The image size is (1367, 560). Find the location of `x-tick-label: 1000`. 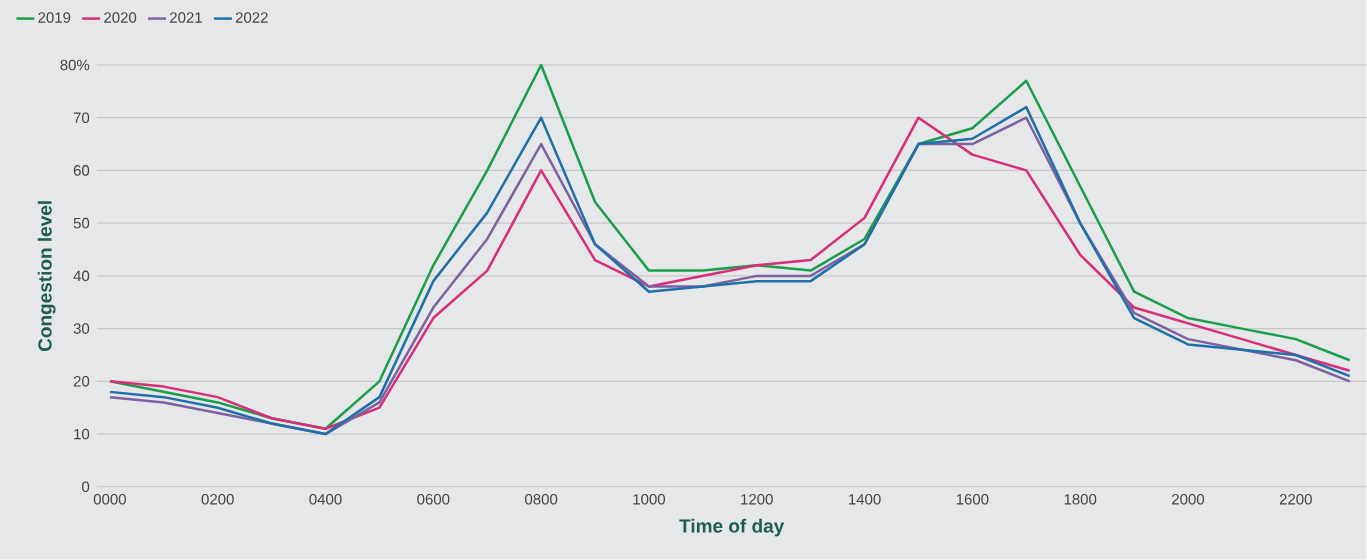

x-tick-label: 1000 is located at coordinates (649, 499).